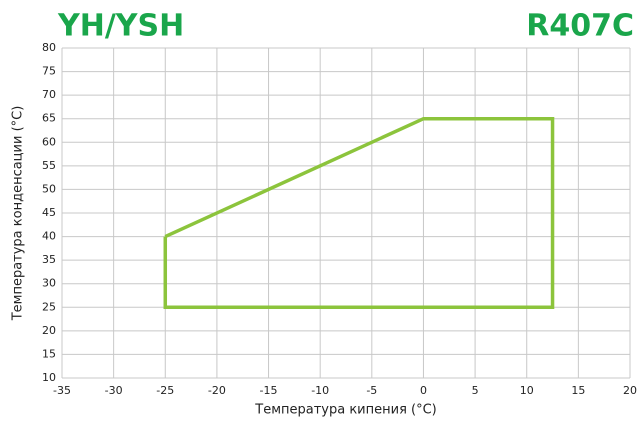 The height and width of the screenshot is (421, 641). What do you see at coordinates (49, 353) in the screenshot?
I see `y-tick-label: 15` at bounding box center [49, 353].